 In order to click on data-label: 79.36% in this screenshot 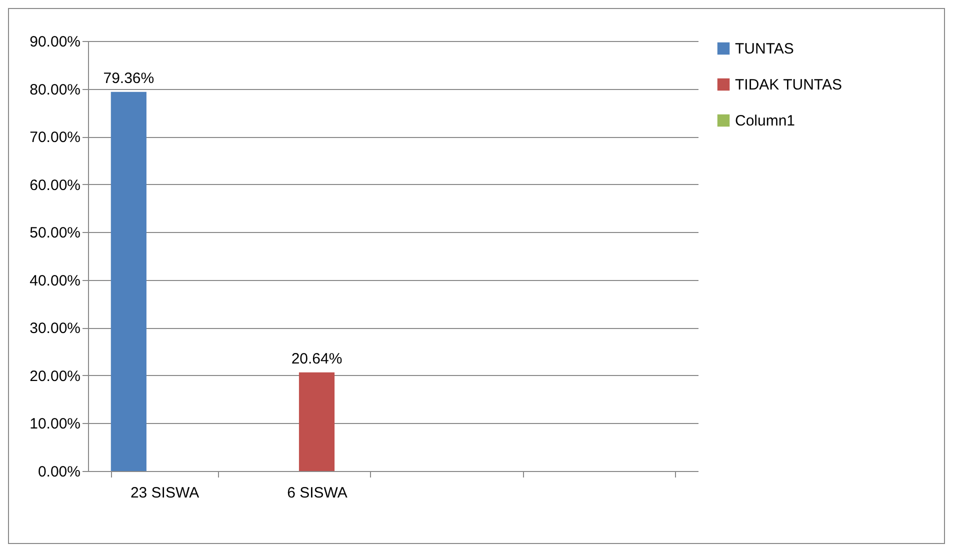, I will do `click(128, 78)`.